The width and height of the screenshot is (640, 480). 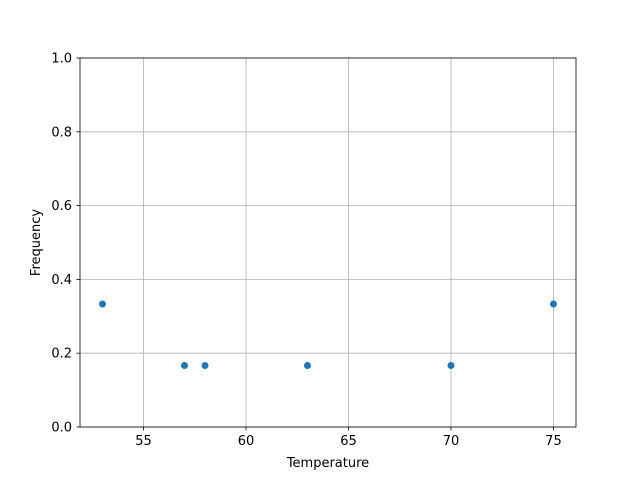 I want to click on x-tick-label: 65, so click(x=348, y=441).